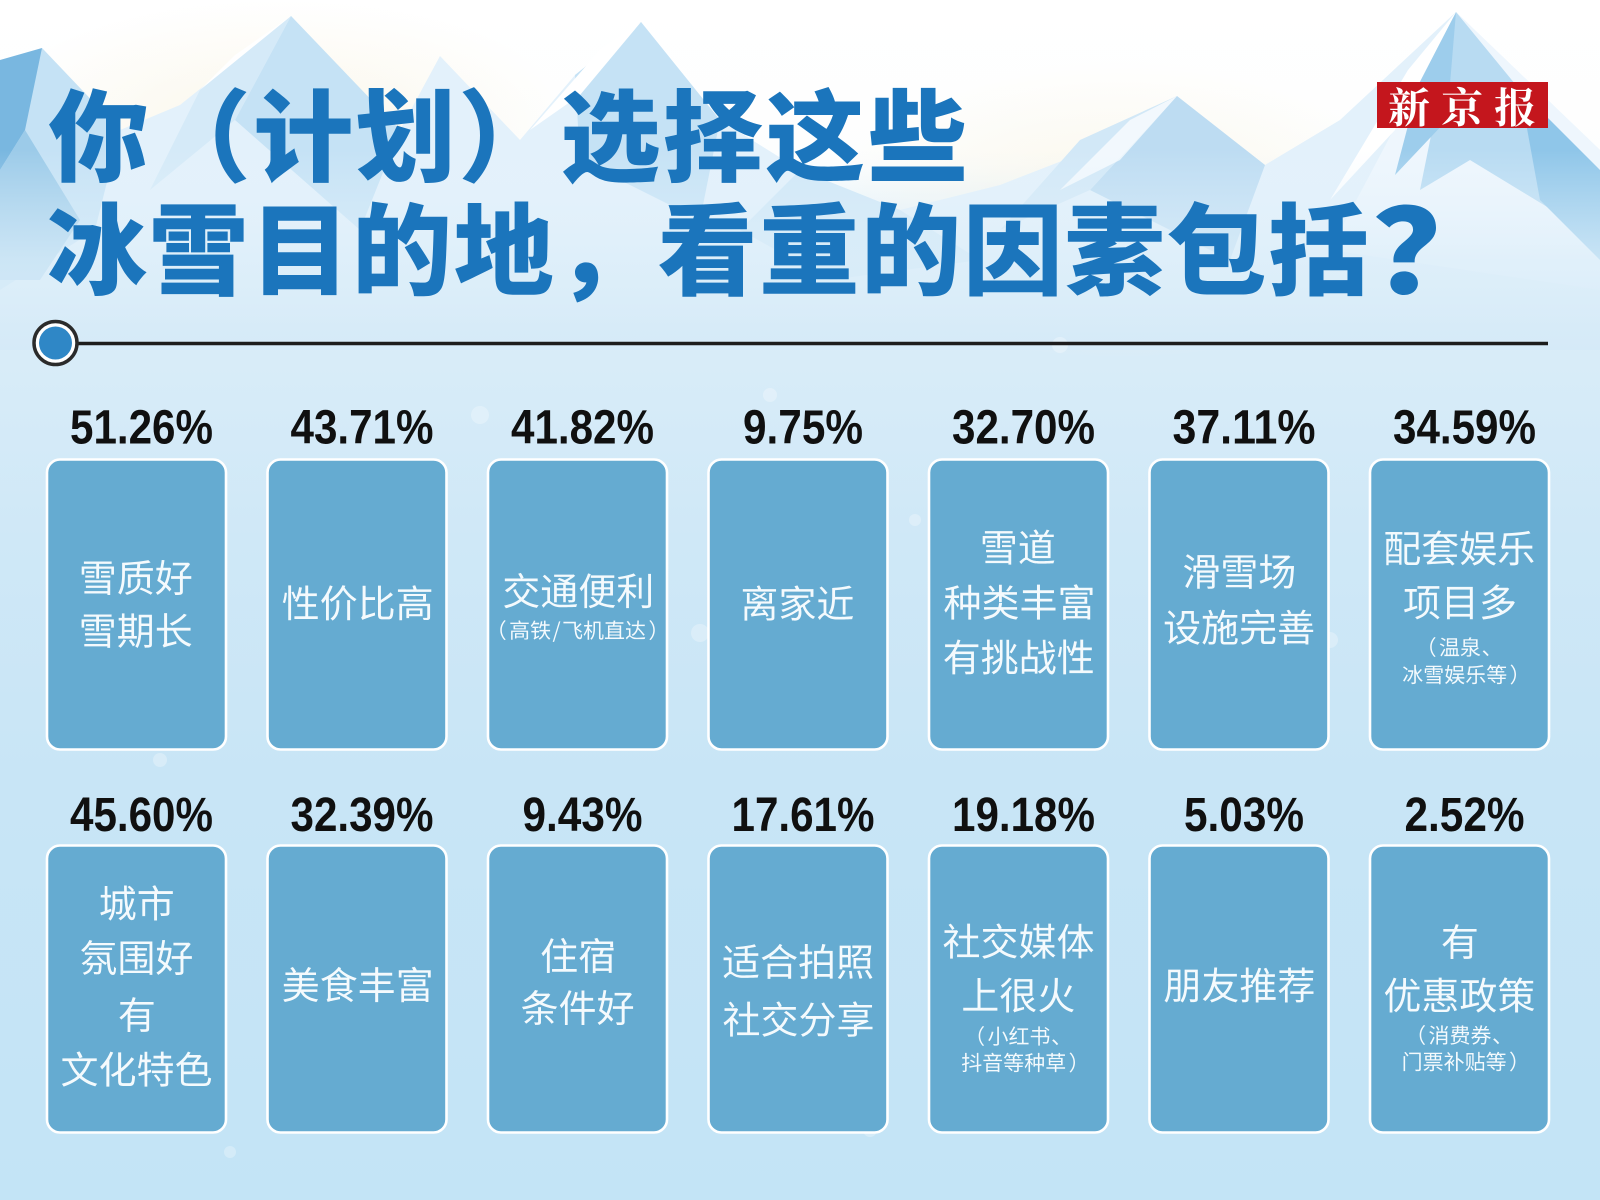  I want to click on svg-text: 45.60%, so click(141, 815).